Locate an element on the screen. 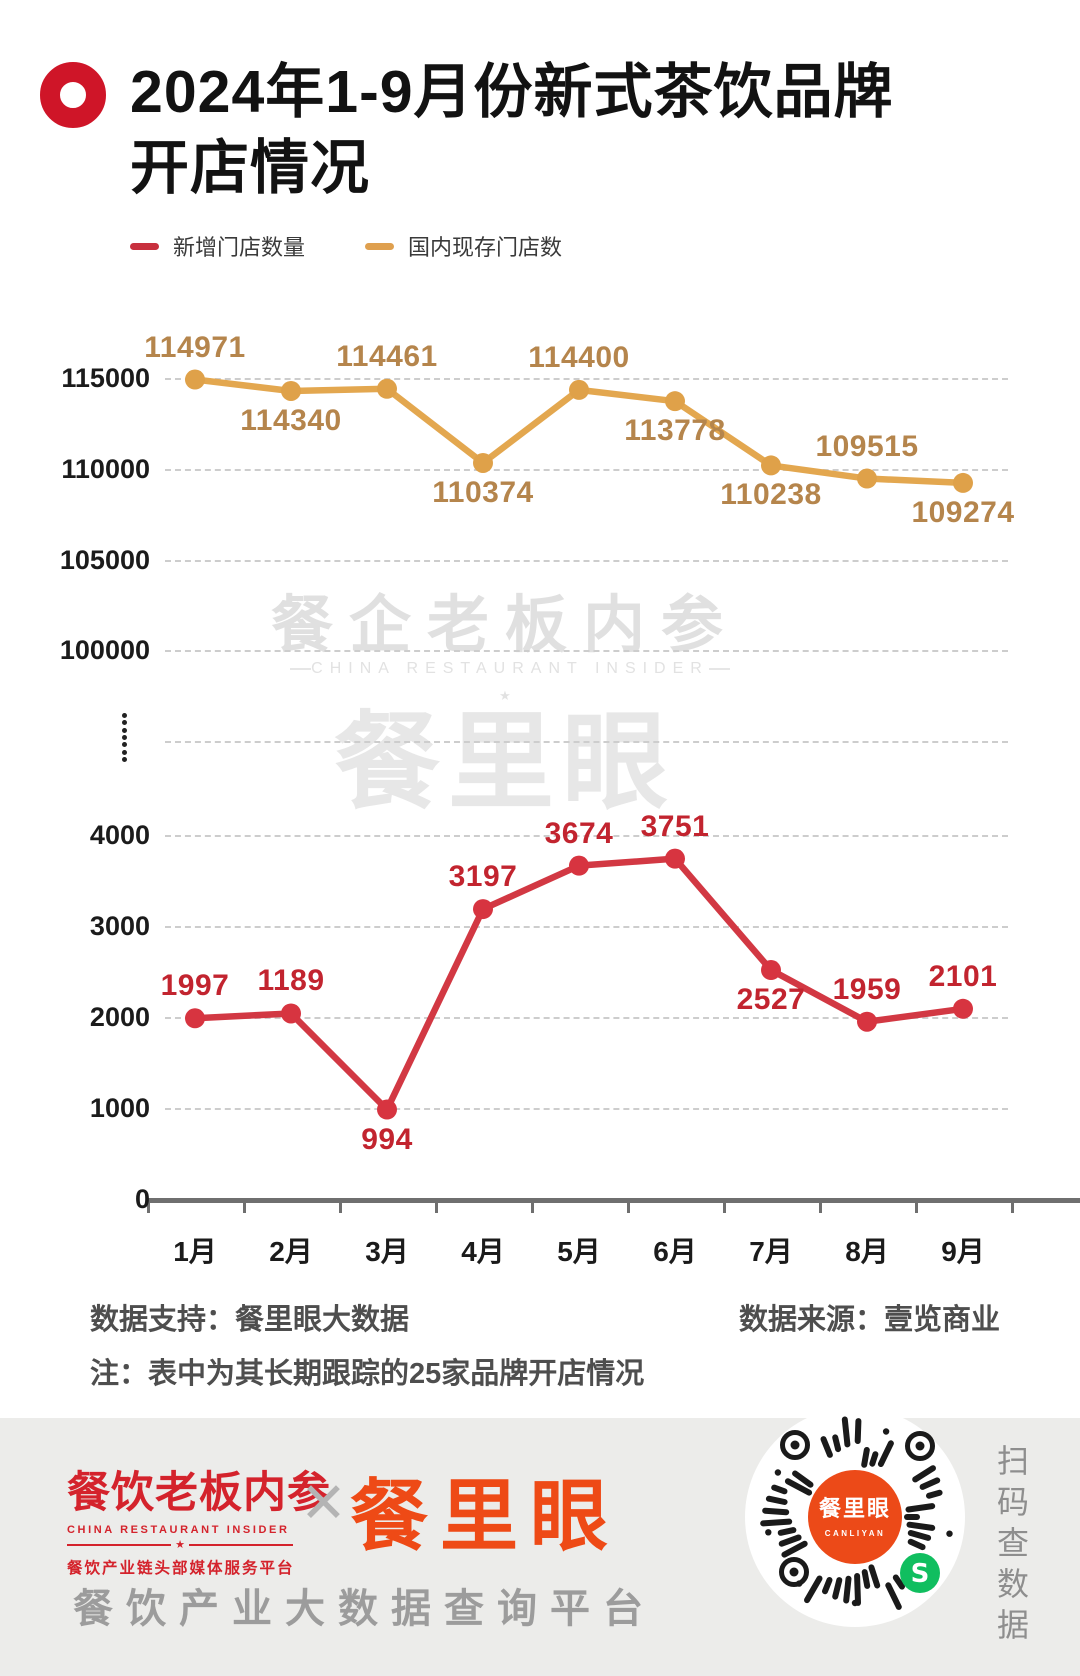 The height and width of the screenshot is (1676, 1080). legend-label-new-stores: 新增门店数量 is located at coordinates (239, 247).